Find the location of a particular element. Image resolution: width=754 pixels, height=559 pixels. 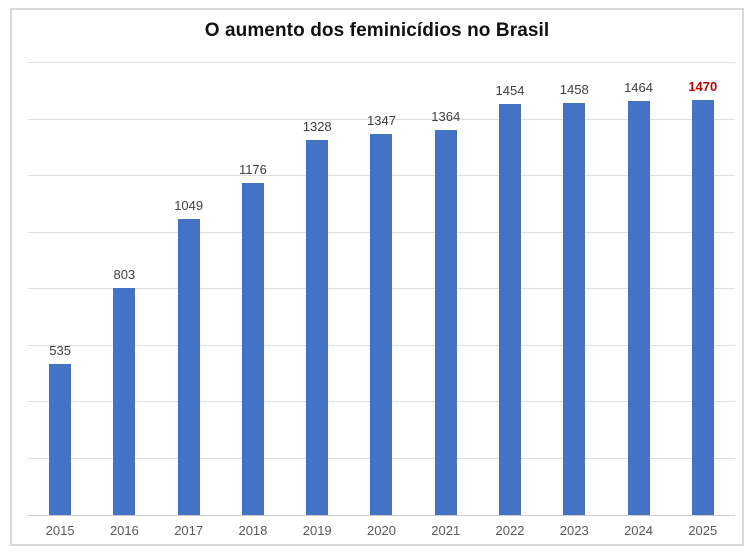

bar-column-2020: 1347 is located at coordinates (381, 289).